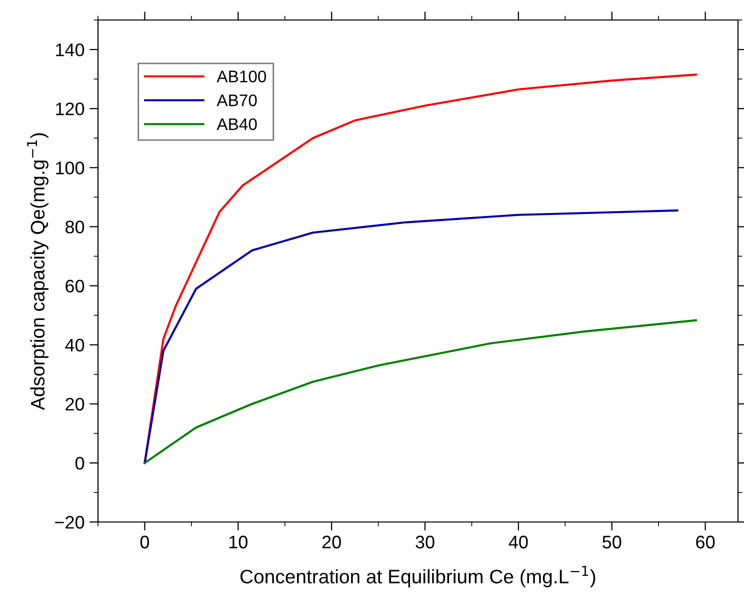 This screenshot has height=599, width=744. What do you see at coordinates (79, 463) in the screenshot?
I see `y-tick-label: 0` at bounding box center [79, 463].